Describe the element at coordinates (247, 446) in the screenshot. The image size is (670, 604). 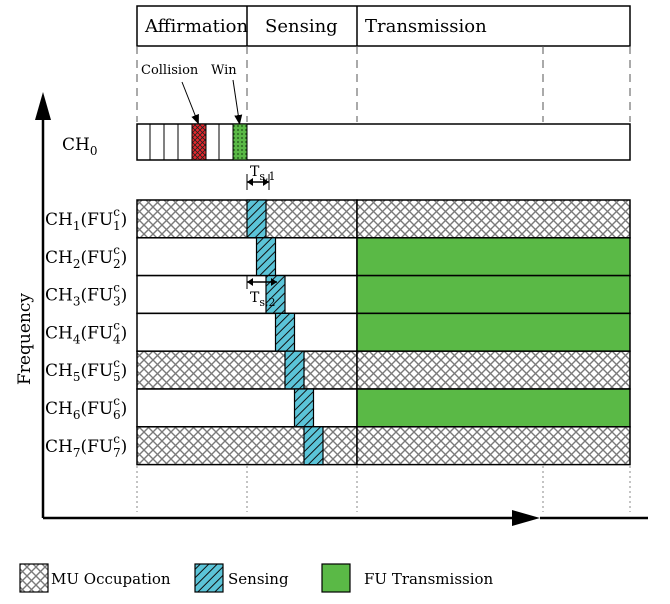
I see `channel-7-pre-segment` at that location.